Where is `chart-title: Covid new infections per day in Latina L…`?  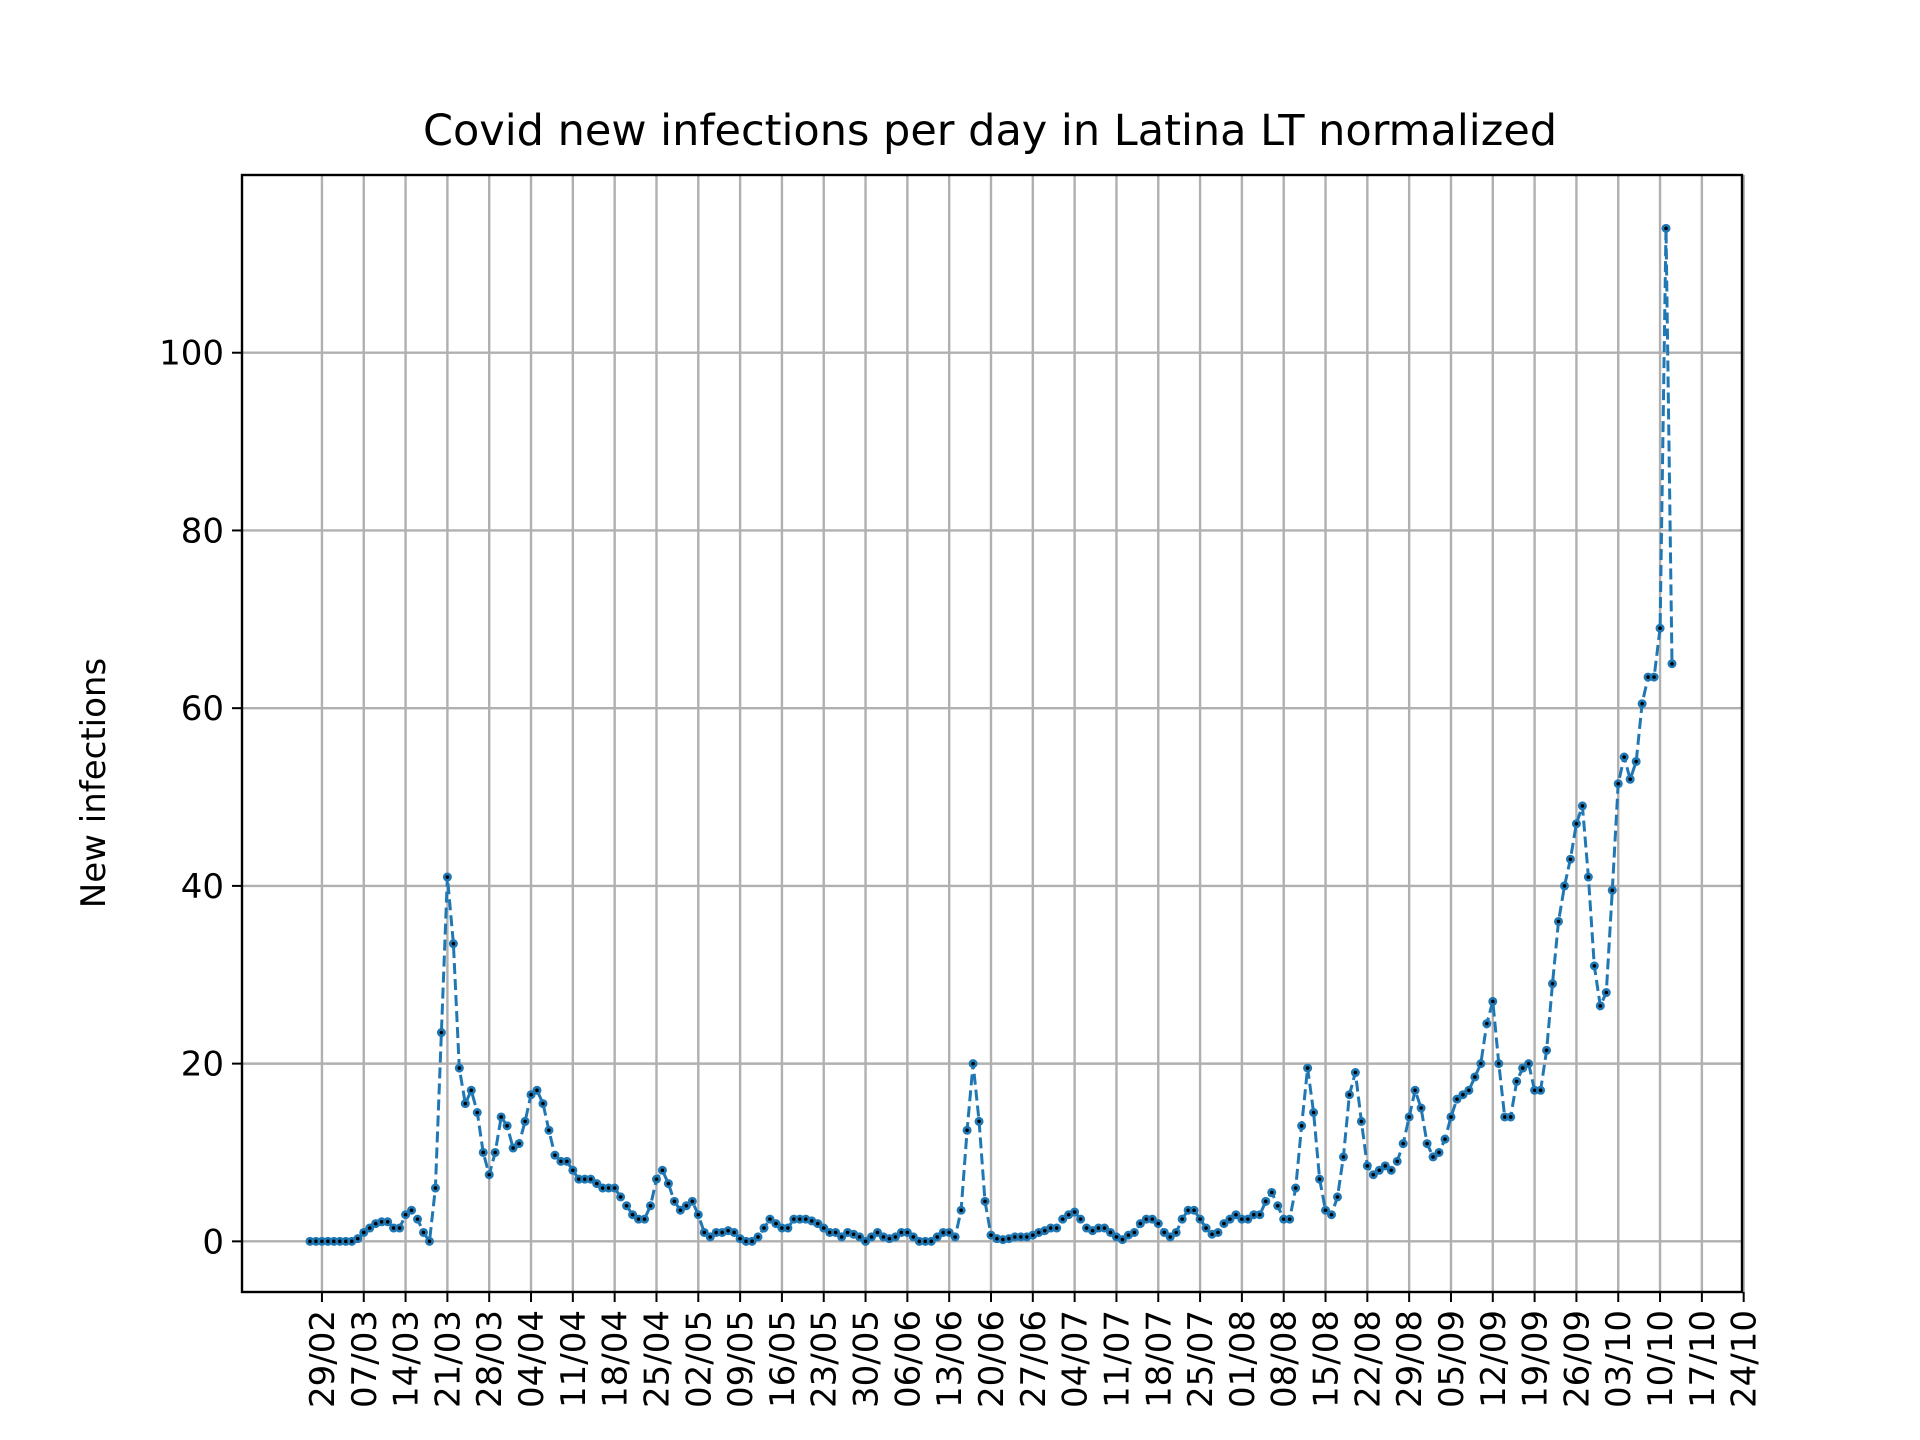
chart-title: Covid new infections per day in Latina L… is located at coordinates (990, 131).